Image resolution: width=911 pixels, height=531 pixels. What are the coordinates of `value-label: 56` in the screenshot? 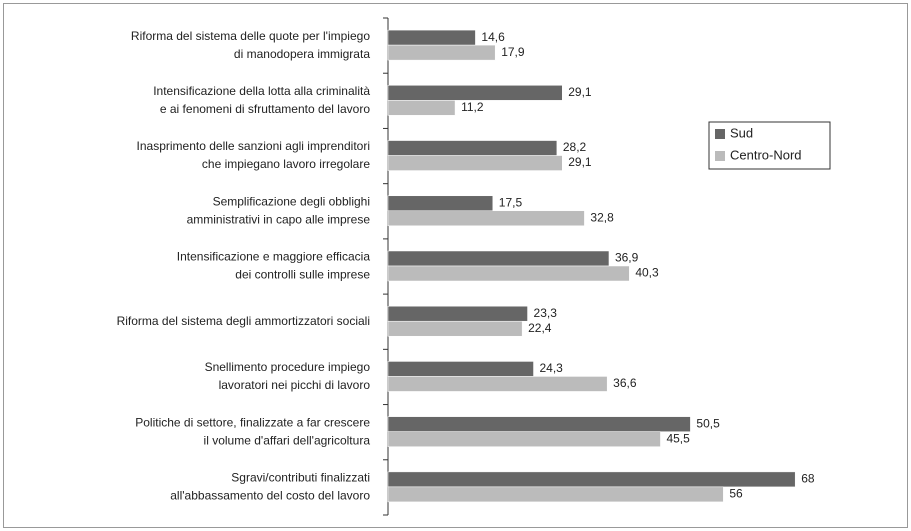 It's located at (736, 494).